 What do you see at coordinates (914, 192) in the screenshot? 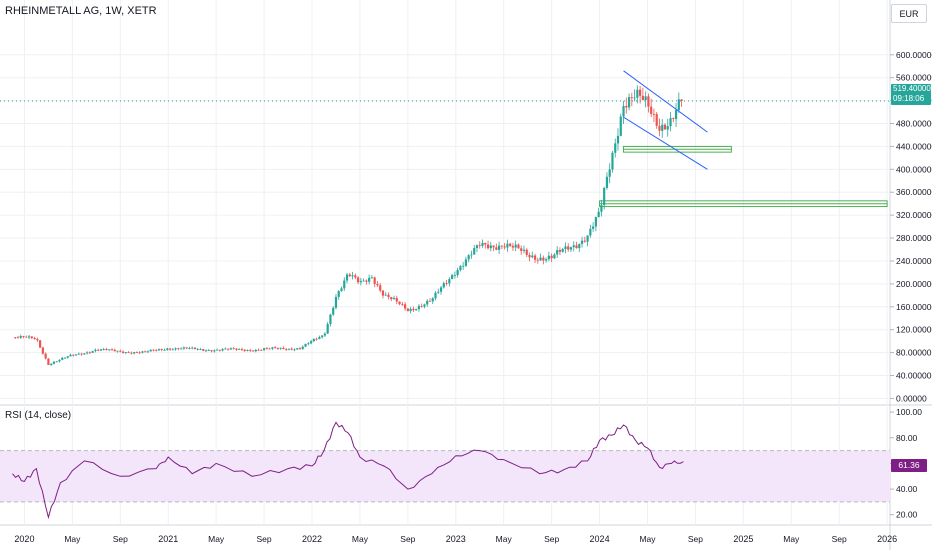
I see `y-tick-label: 360.00000` at bounding box center [914, 192].